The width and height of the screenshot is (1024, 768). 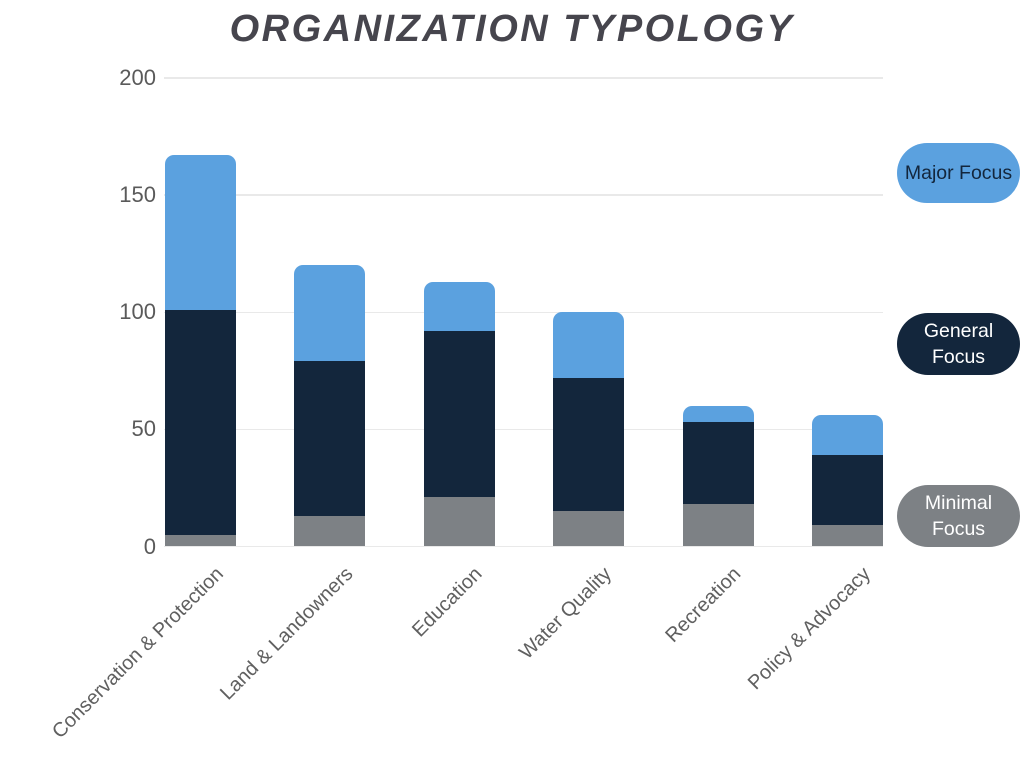 What do you see at coordinates (137, 77) in the screenshot?
I see `y-tick-label-200: 200` at bounding box center [137, 77].